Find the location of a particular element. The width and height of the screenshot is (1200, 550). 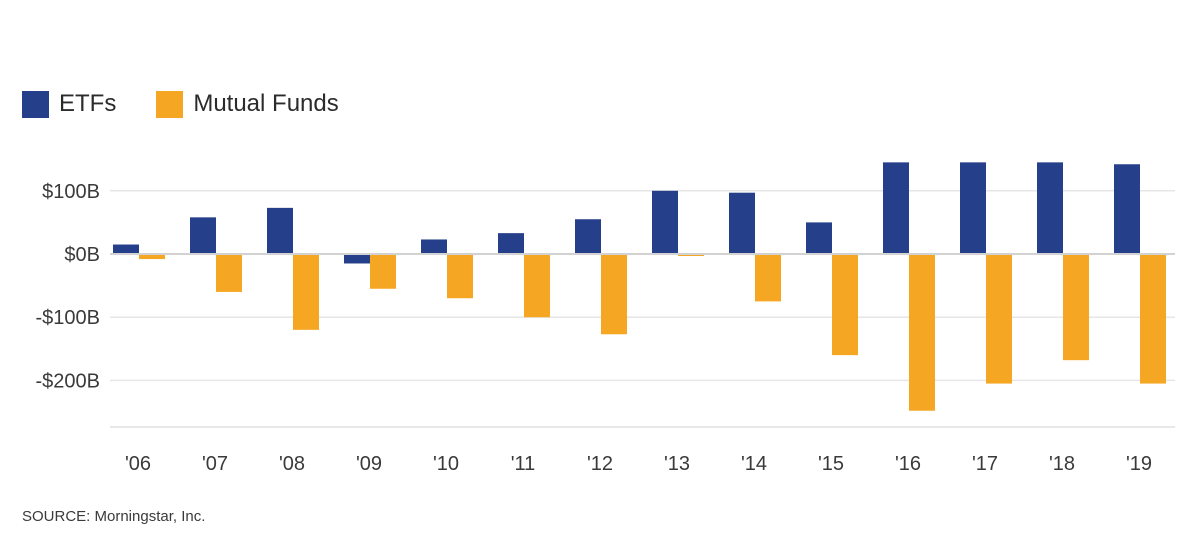

x-tick-label: '07 is located at coordinates (215, 464).